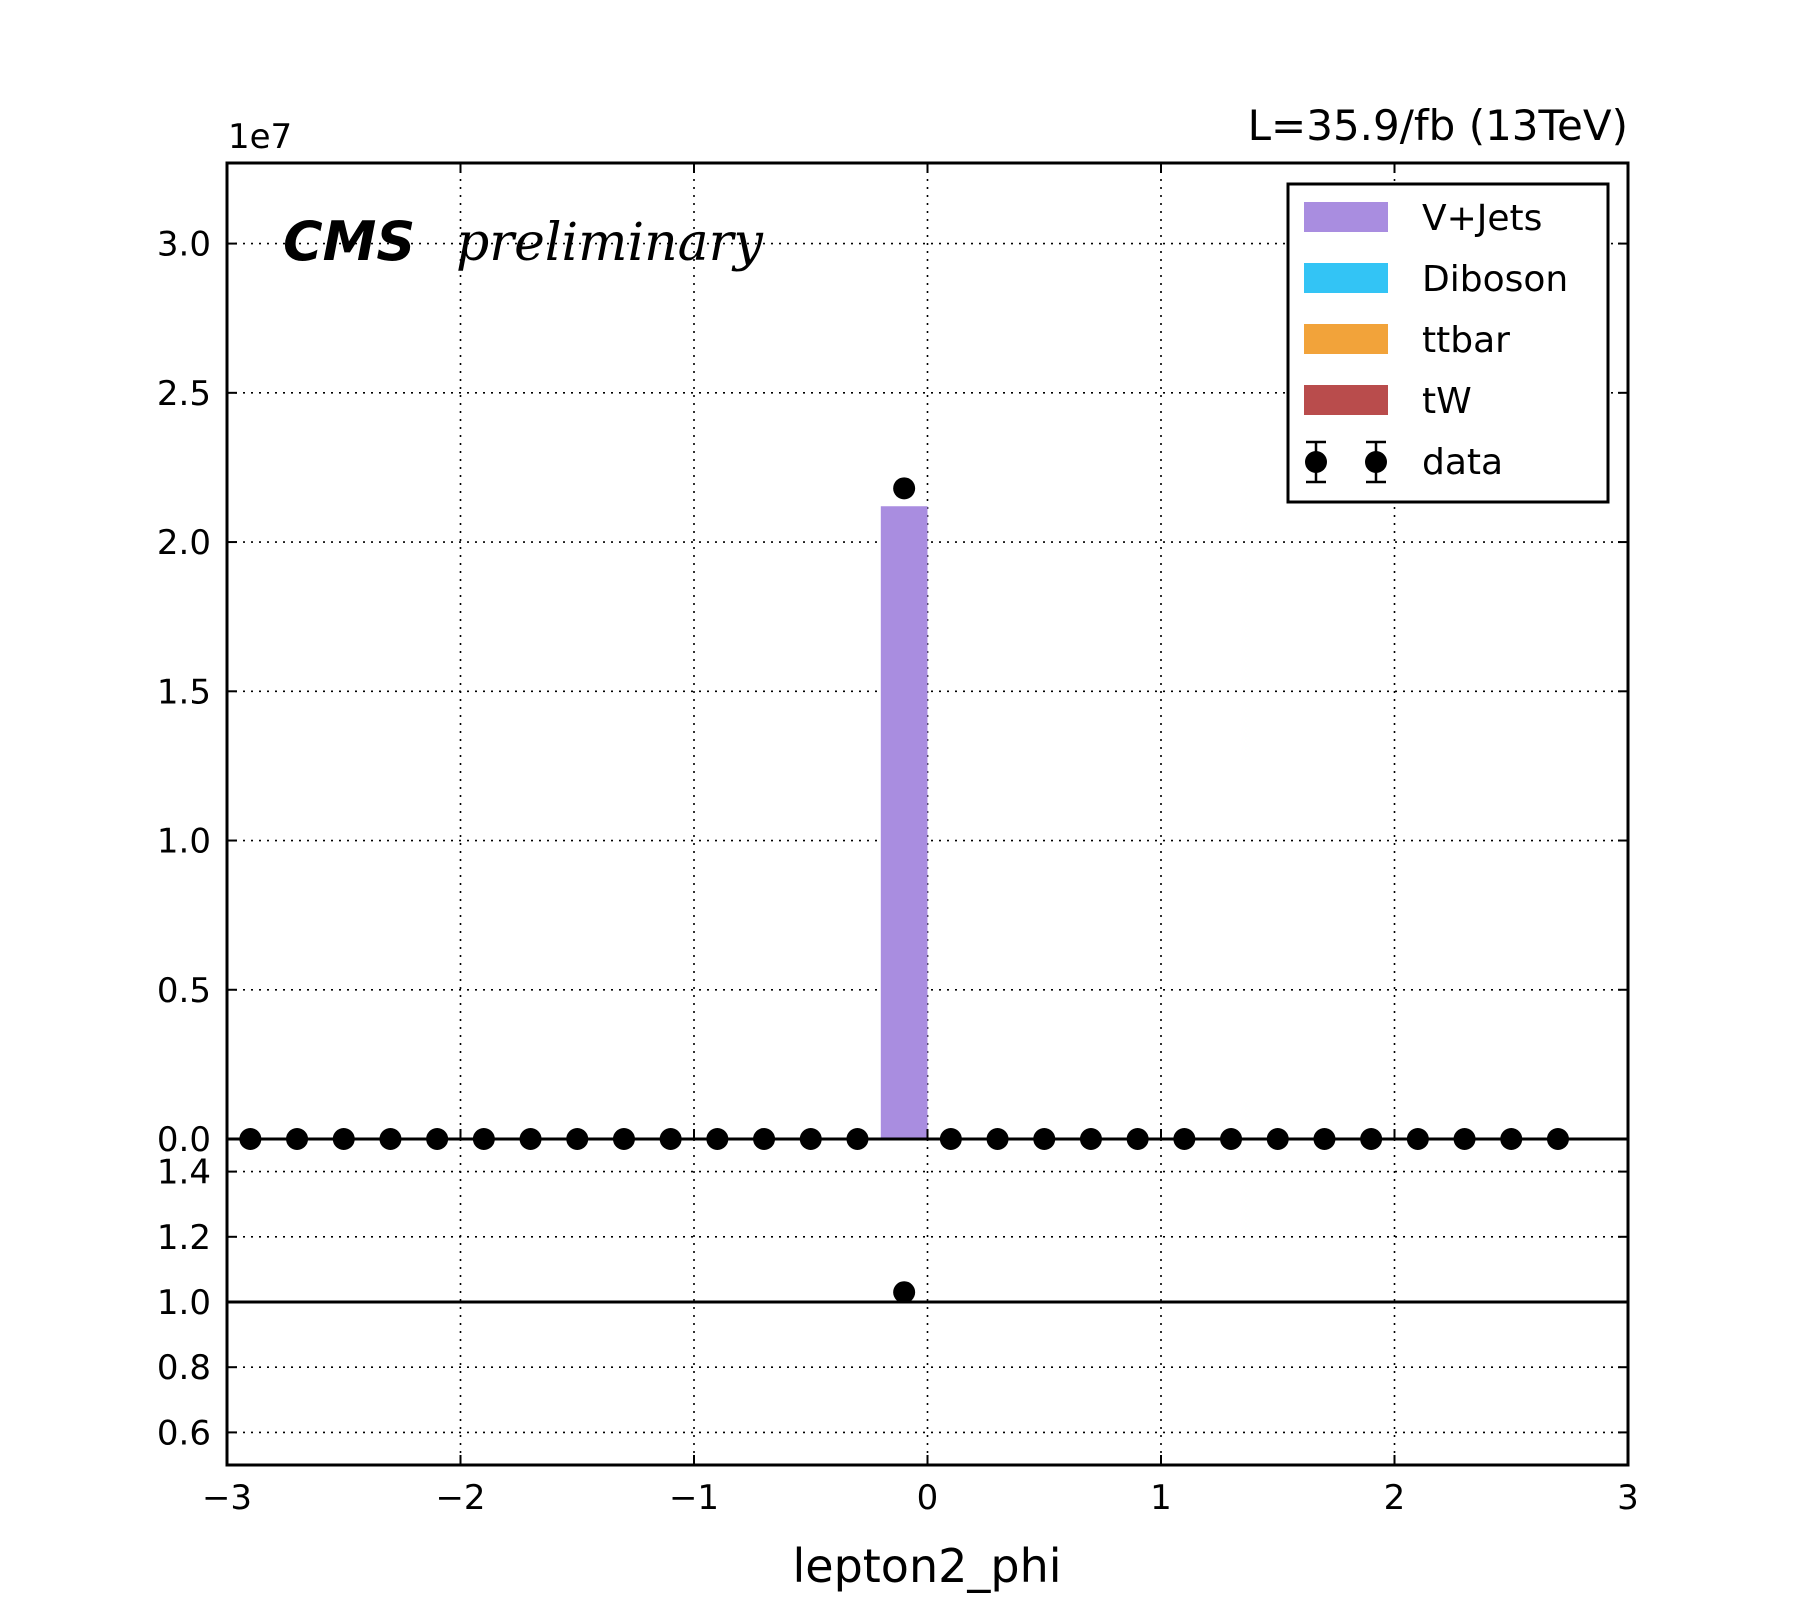 The height and width of the screenshot is (1620, 1800). What do you see at coordinates (1438, 125) in the screenshot?
I see `luminosity-label: L=35.9/fb (13TeV)` at bounding box center [1438, 125].